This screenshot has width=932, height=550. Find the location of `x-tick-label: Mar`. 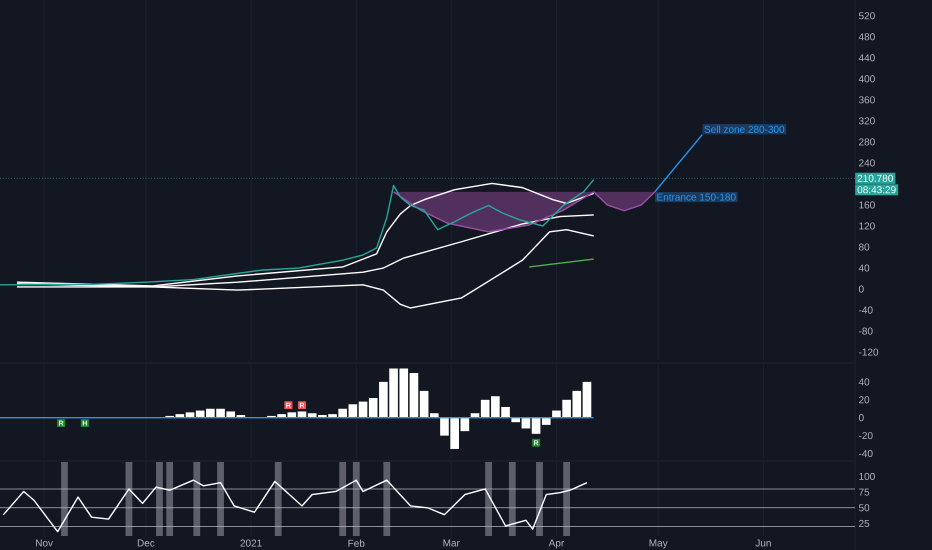

x-tick-label: Mar is located at coordinates (451, 543).